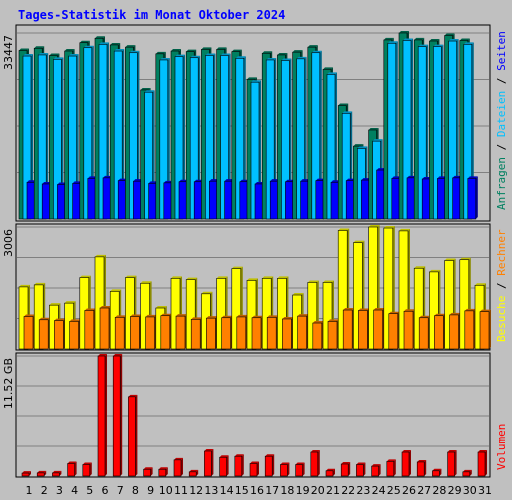 The height and width of the screenshot is (500, 512). I want to click on legend-item-volumen: Volumen, so click(501, 447).